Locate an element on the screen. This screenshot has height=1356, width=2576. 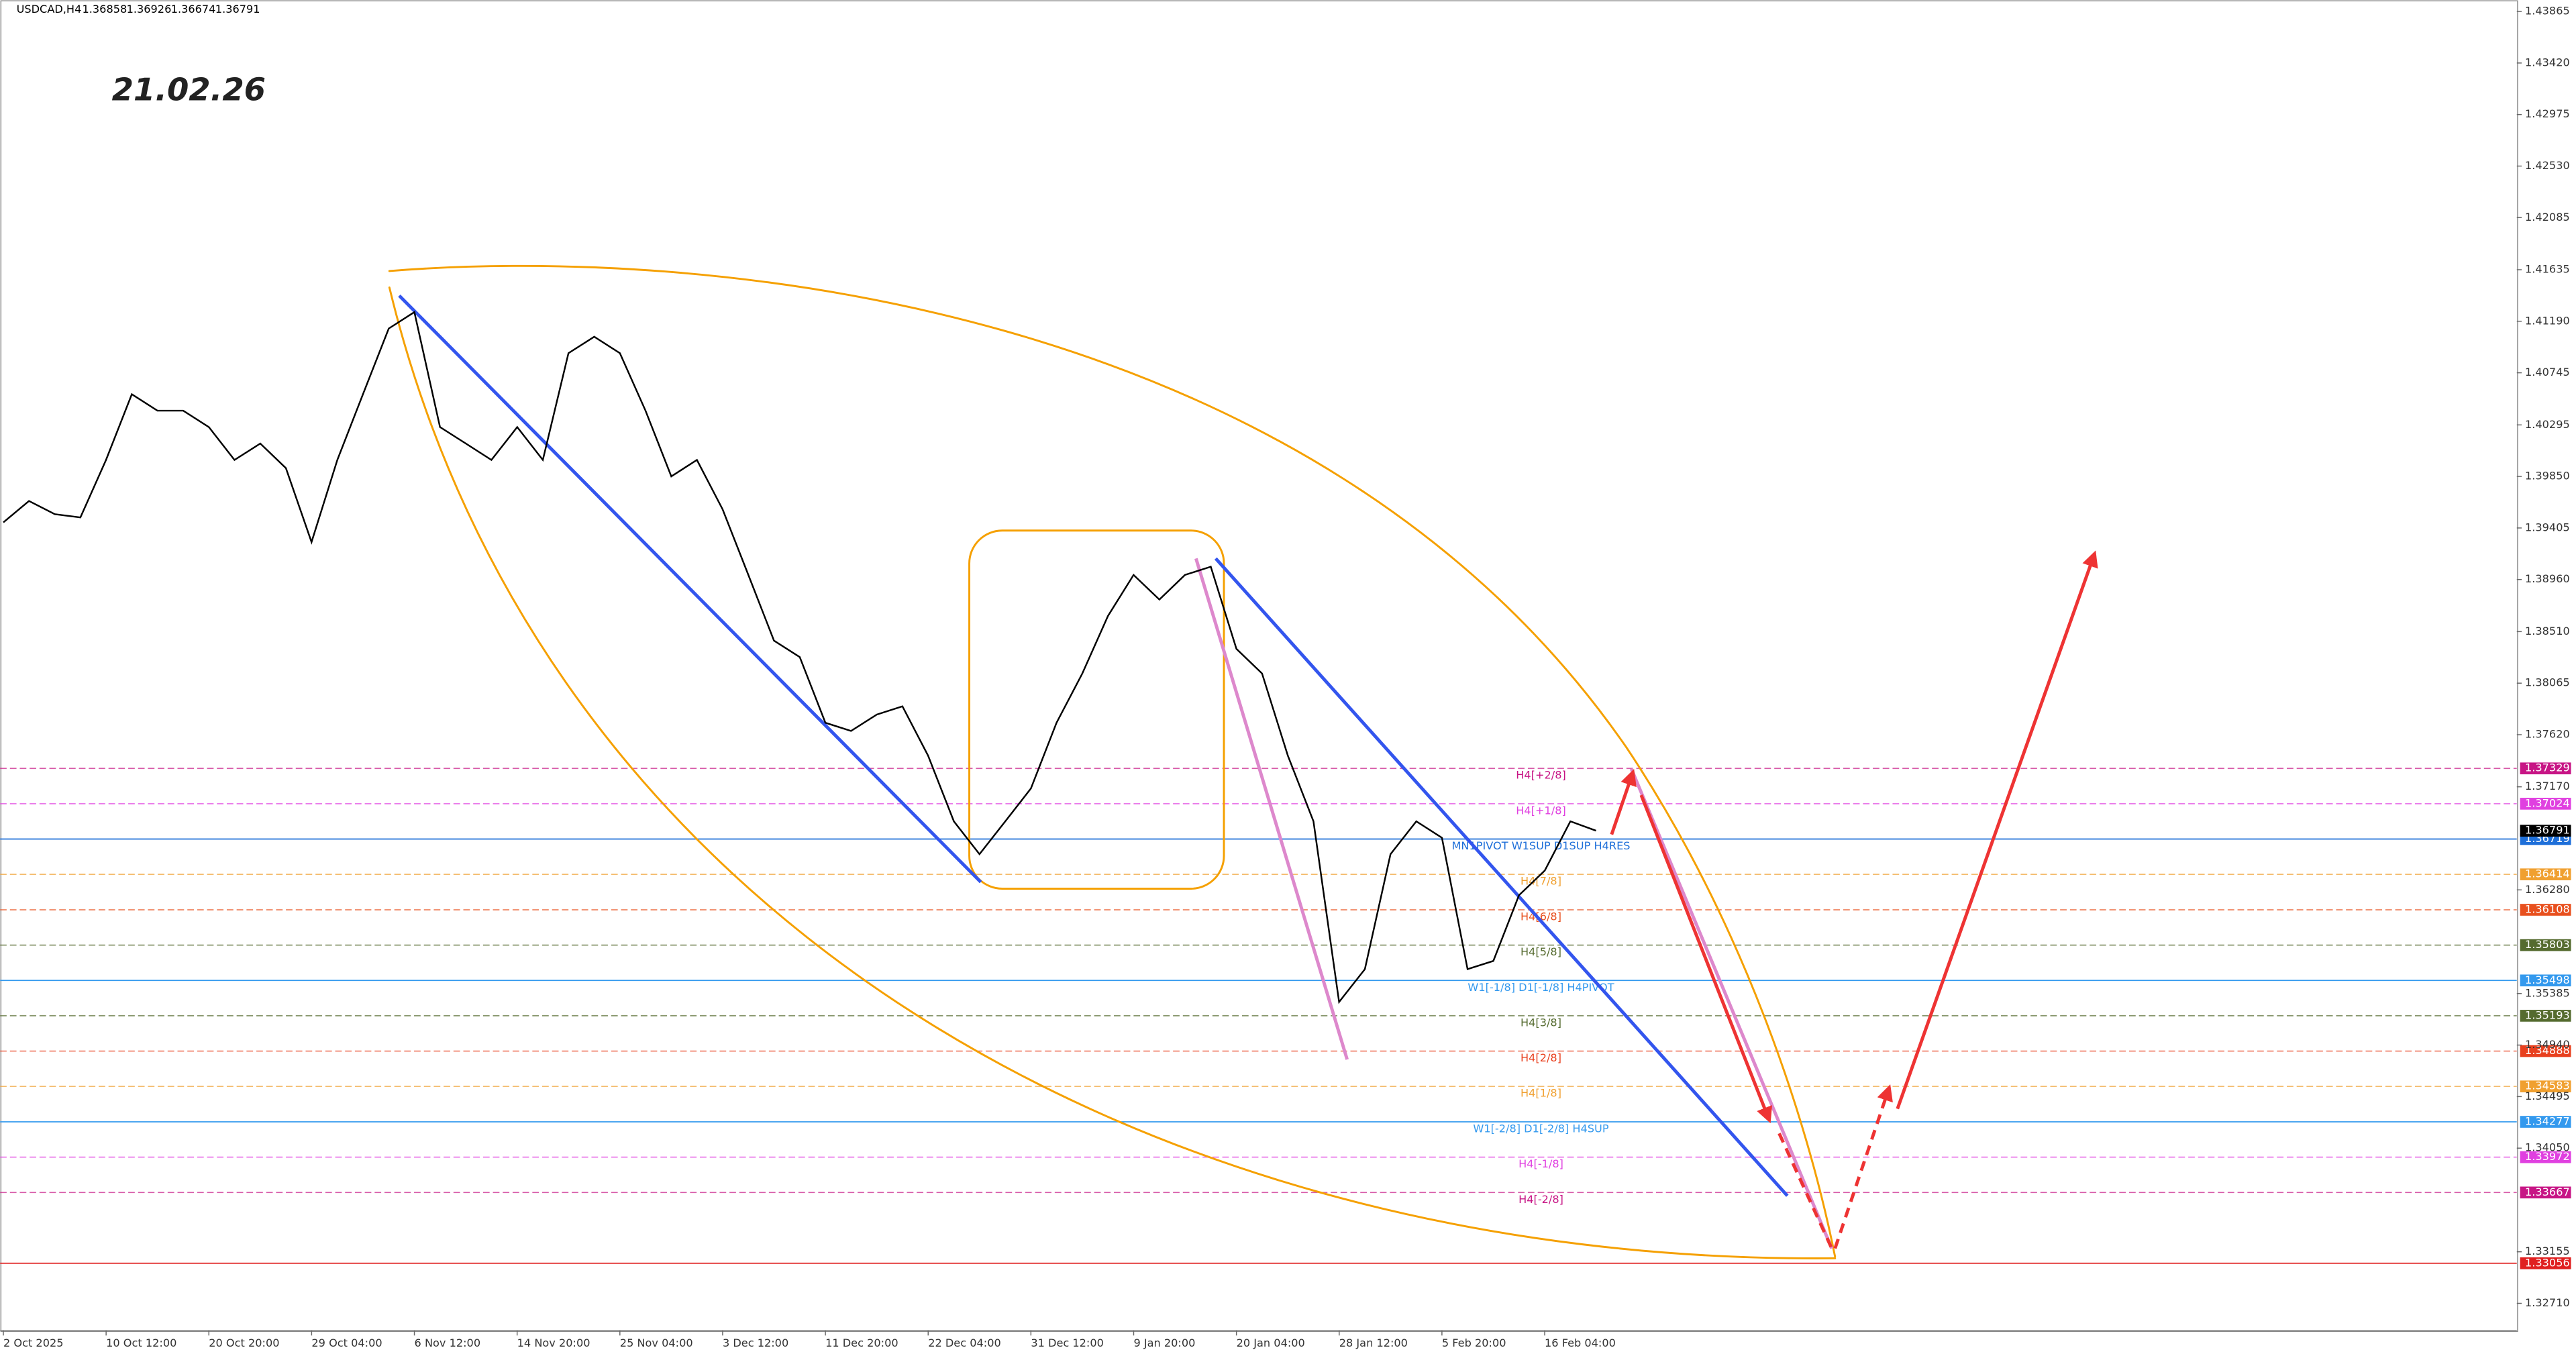
level-price: 1.34583 is located at coordinates (2547, 1086).